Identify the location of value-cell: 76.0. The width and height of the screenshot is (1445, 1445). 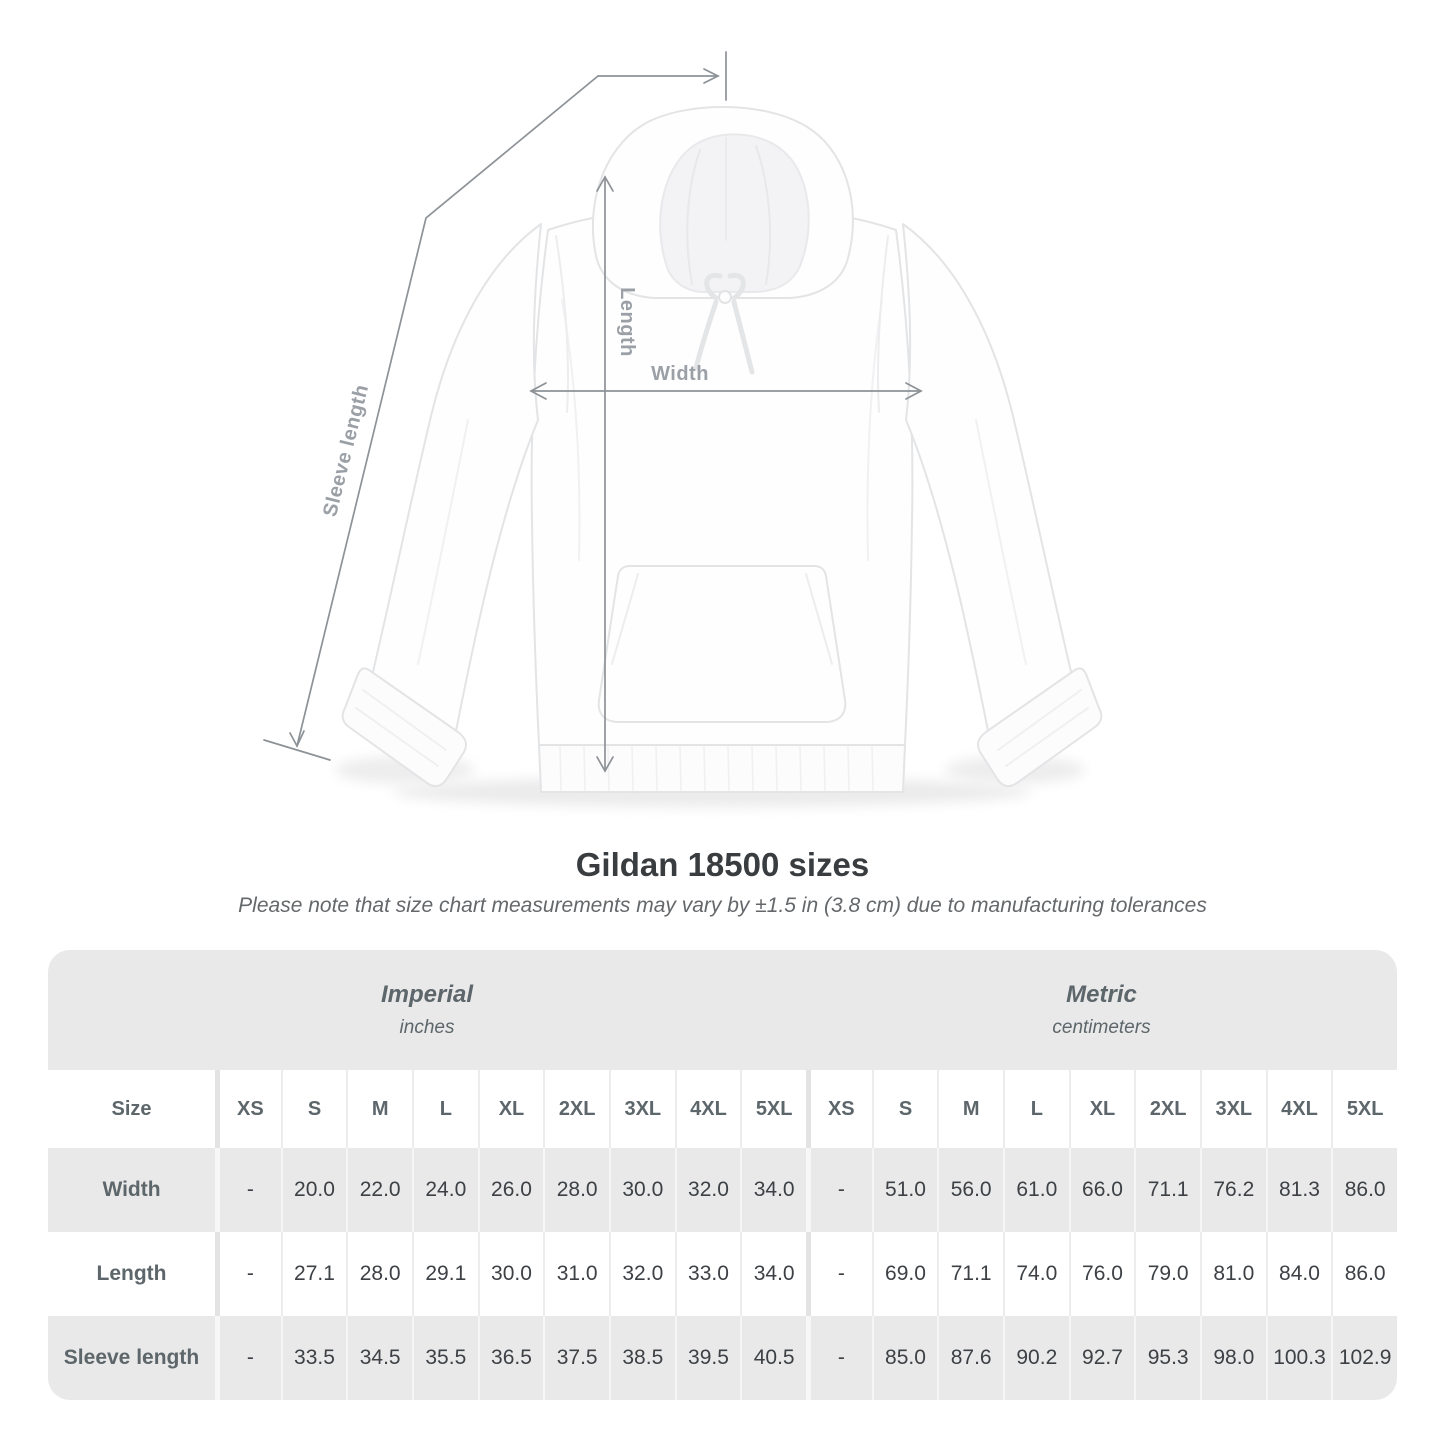
(1101, 1274).